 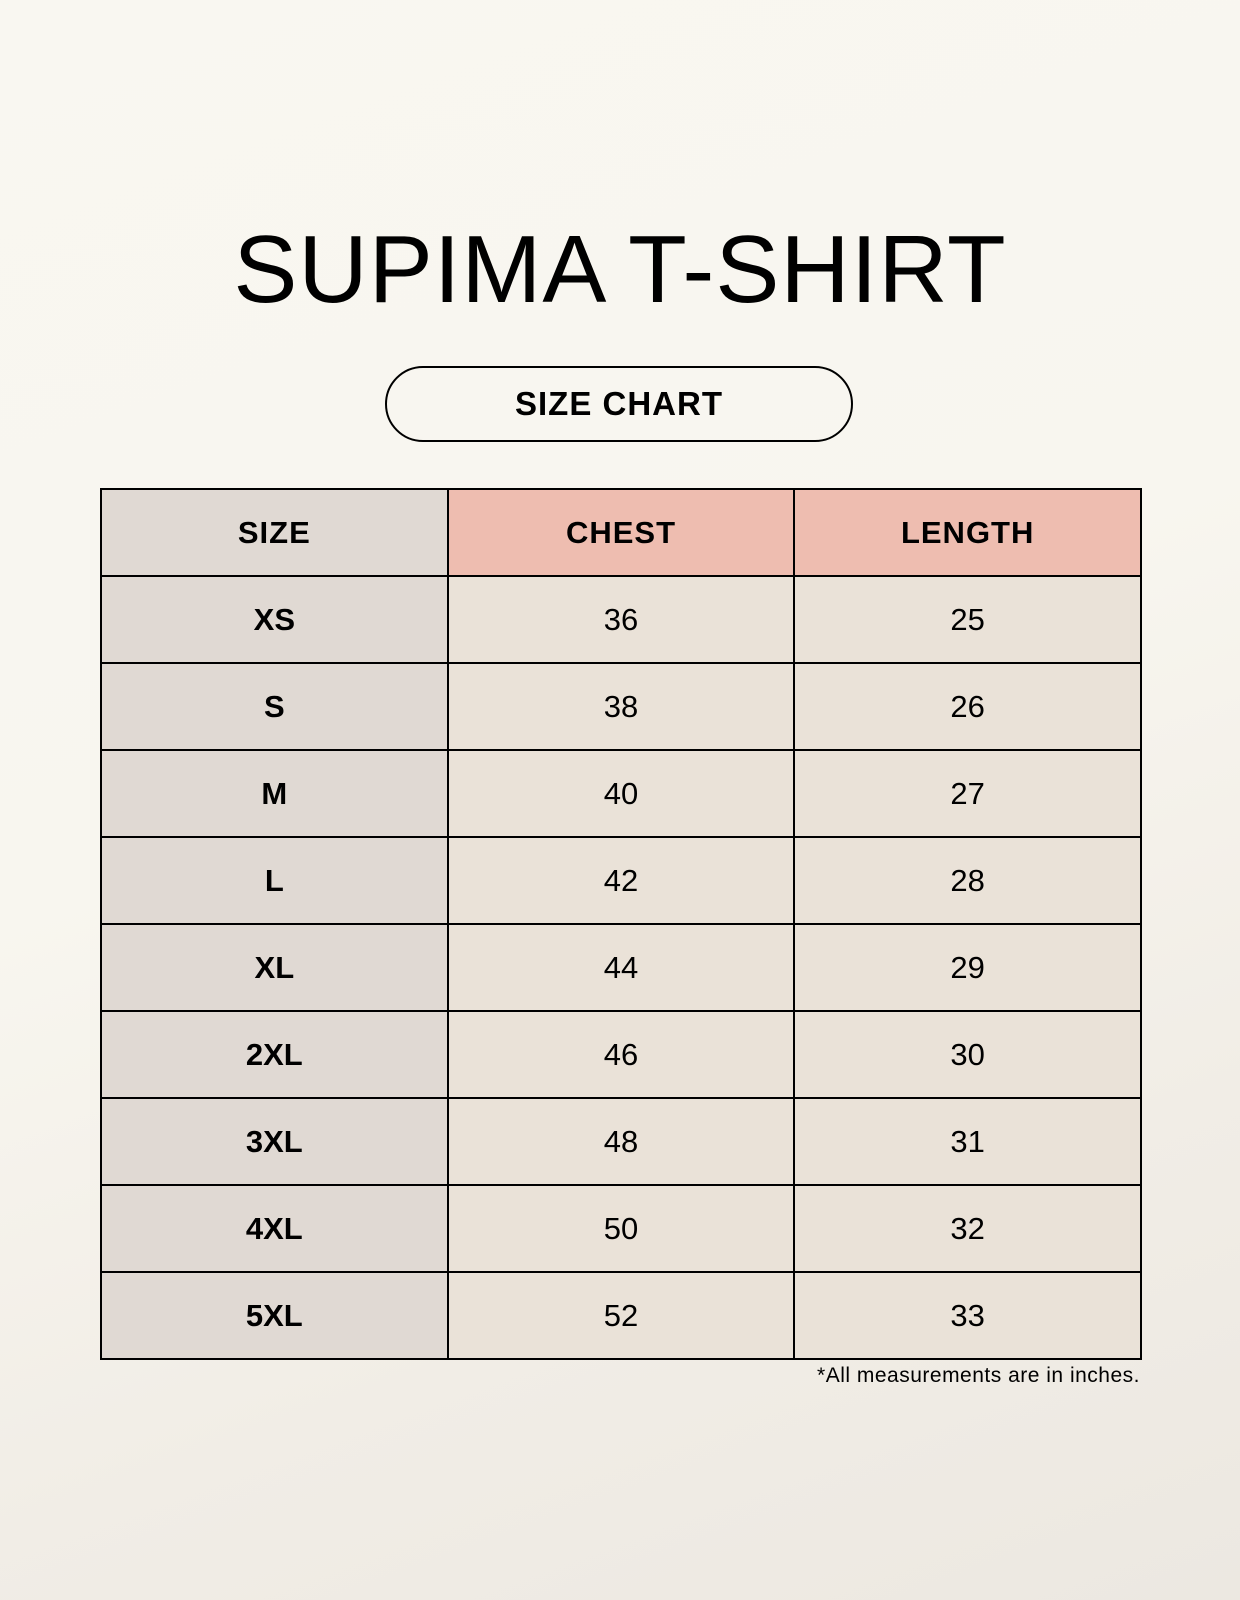 I want to click on header-size: SIZE, so click(x=274, y=532).